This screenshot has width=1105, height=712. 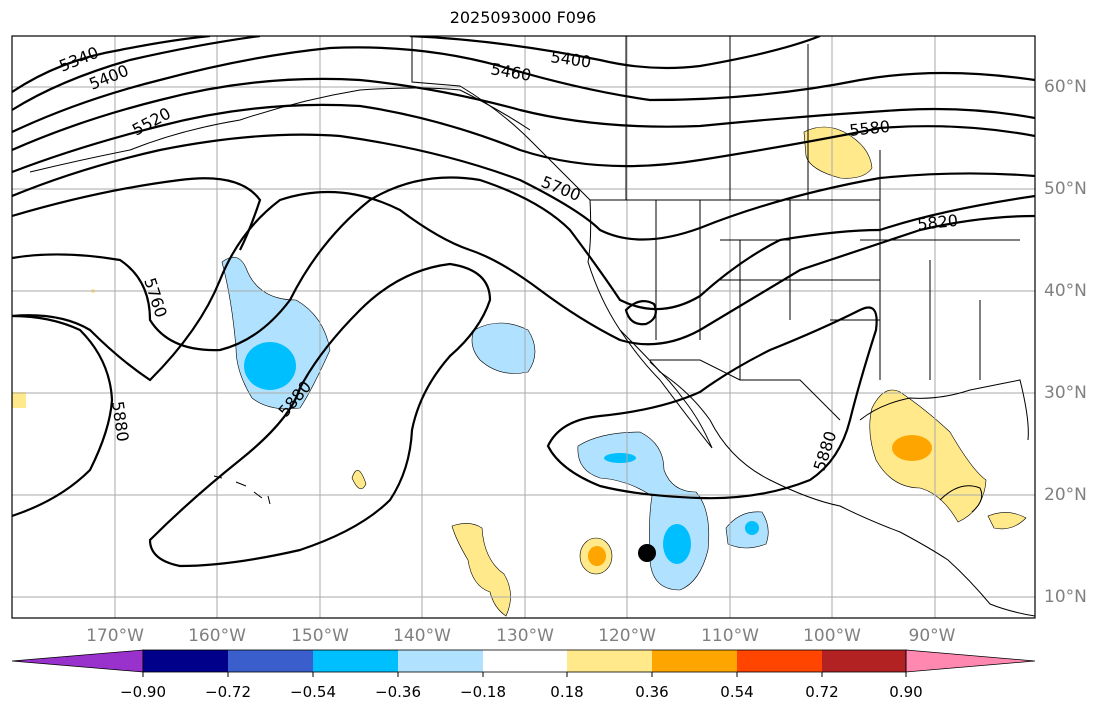 I want to click on colorbar, so click(x=523, y=663).